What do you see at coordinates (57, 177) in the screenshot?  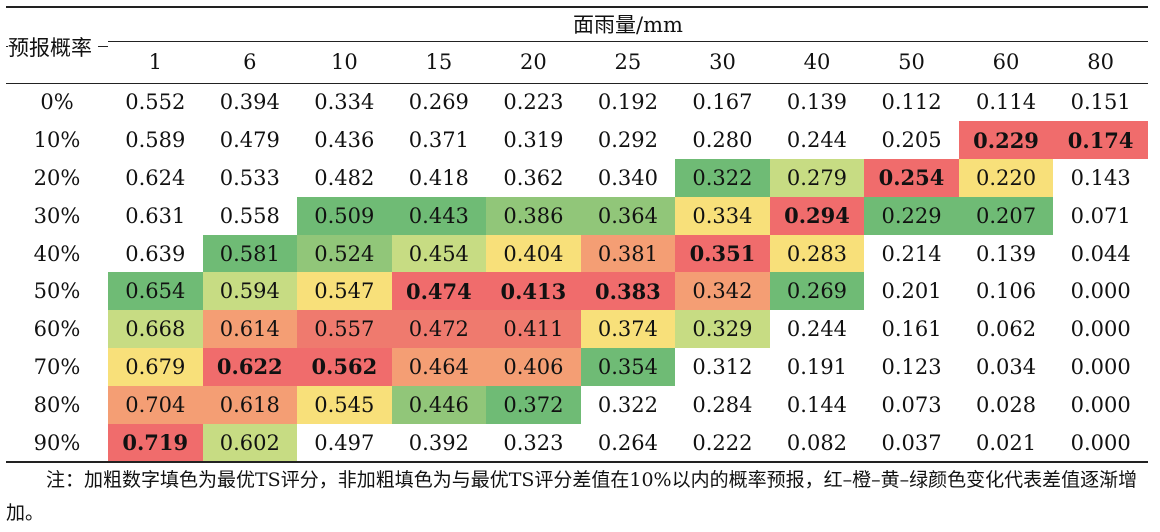 I see `row-label: 20%` at bounding box center [57, 177].